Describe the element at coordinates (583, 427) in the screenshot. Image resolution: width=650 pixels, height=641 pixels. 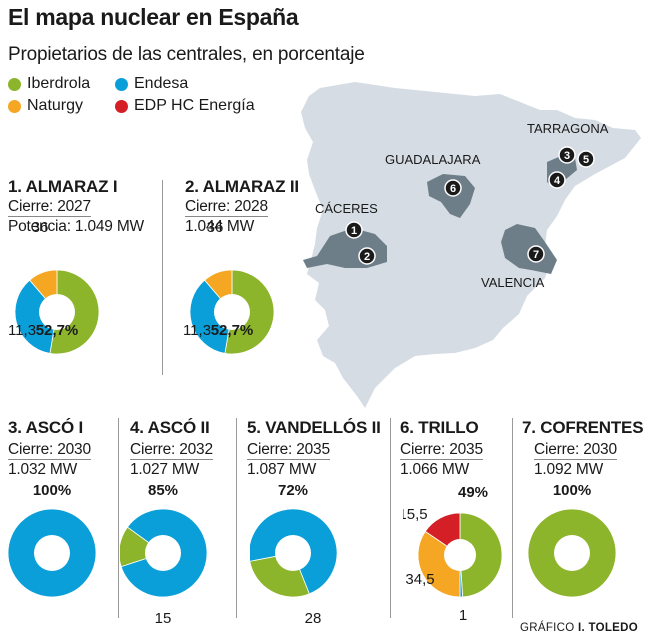
I see `plant-name: 7. COFRENTES` at that location.